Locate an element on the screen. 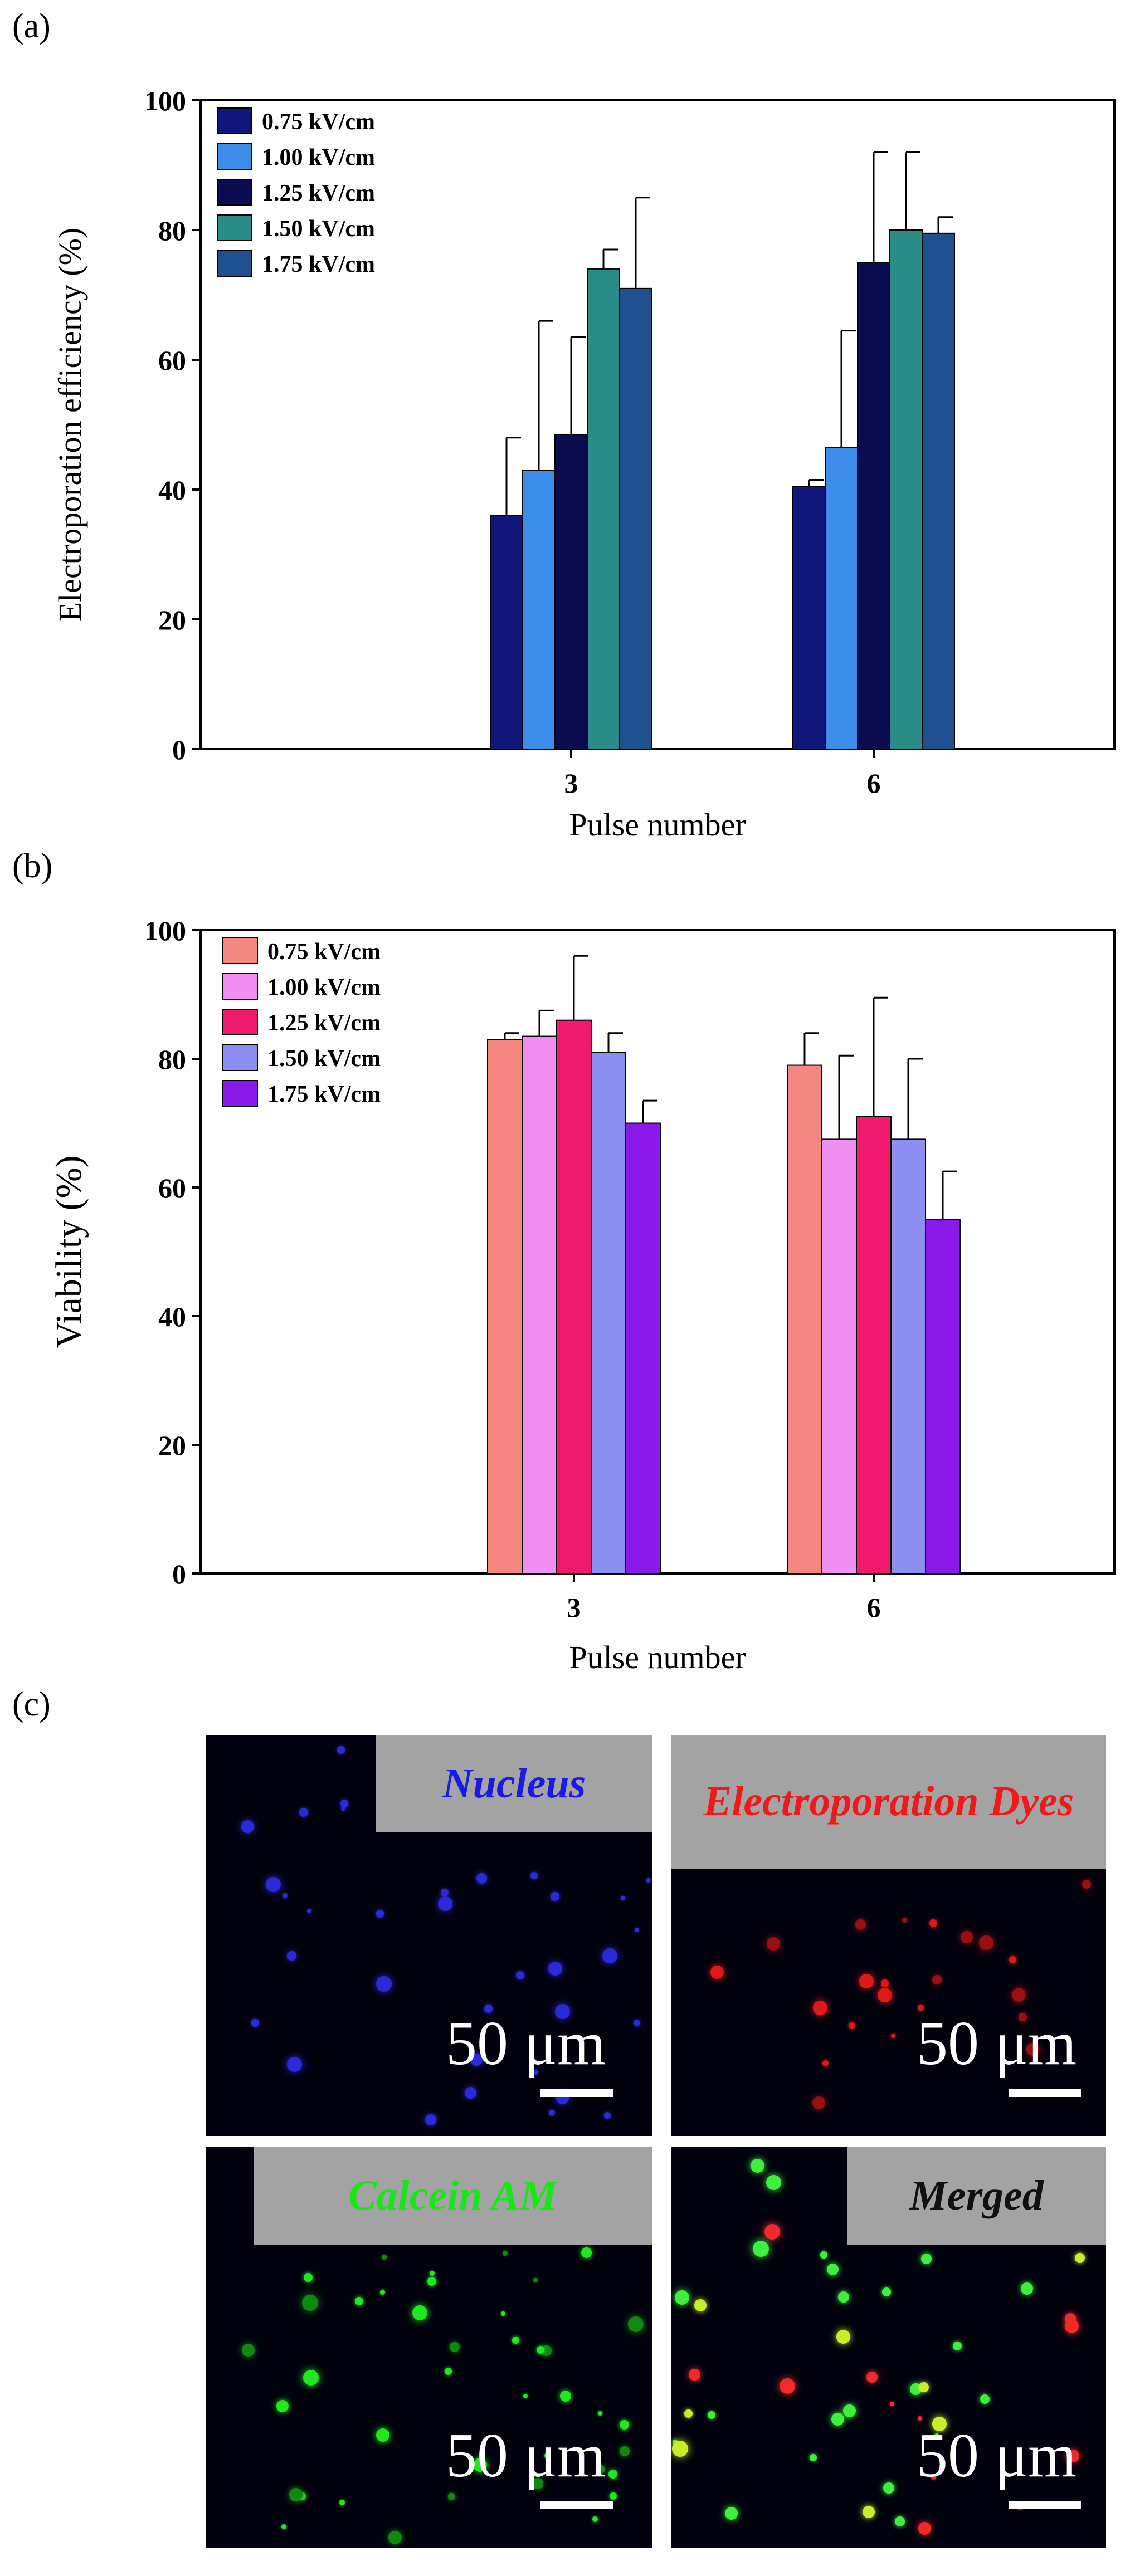 This screenshot has height=2576, width=1130. y-tick-label: 80 is located at coordinates (172, 230).